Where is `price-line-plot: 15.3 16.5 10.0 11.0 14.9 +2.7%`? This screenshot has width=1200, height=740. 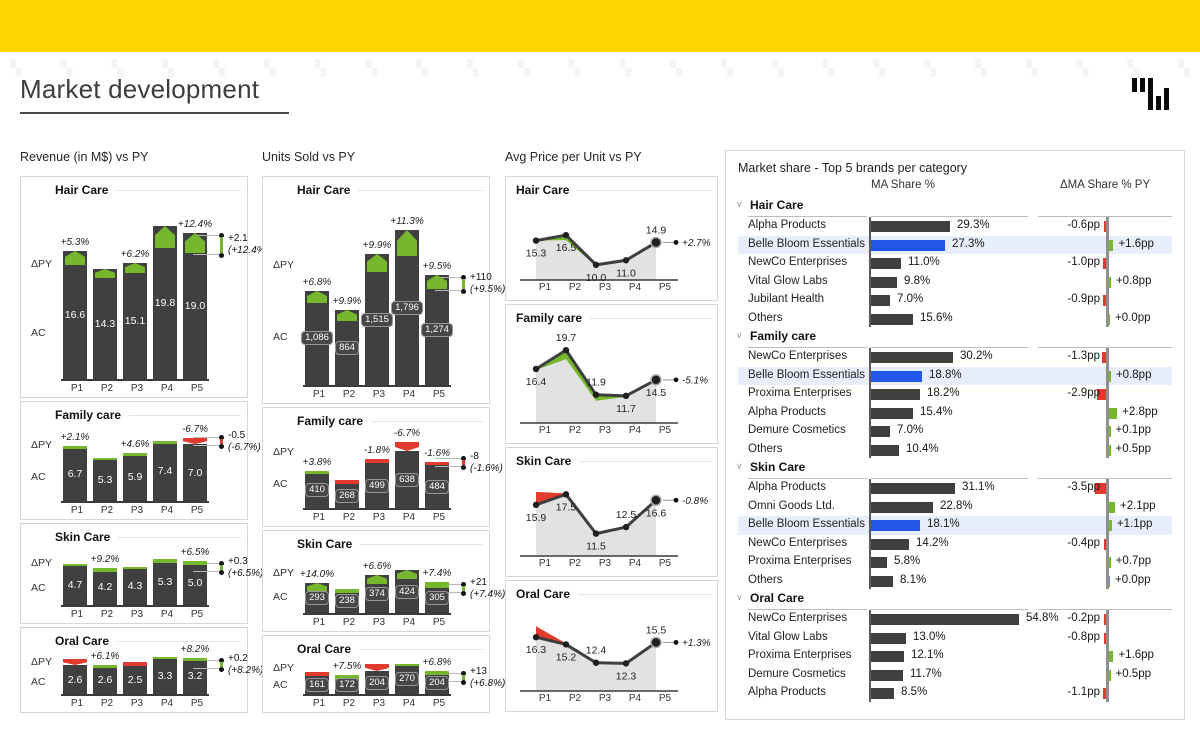
price-line-plot: 15.3 16.5 10.0 11.0 14.9 +2.7% is located at coordinates (615, 243).